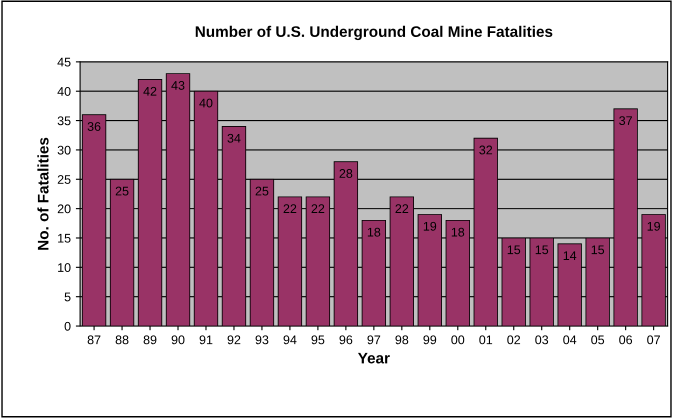 The width and height of the screenshot is (673, 418). Describe the element at coordinates (569, 339) in the screenshot. I see `x-tick-label: 04` at that location.